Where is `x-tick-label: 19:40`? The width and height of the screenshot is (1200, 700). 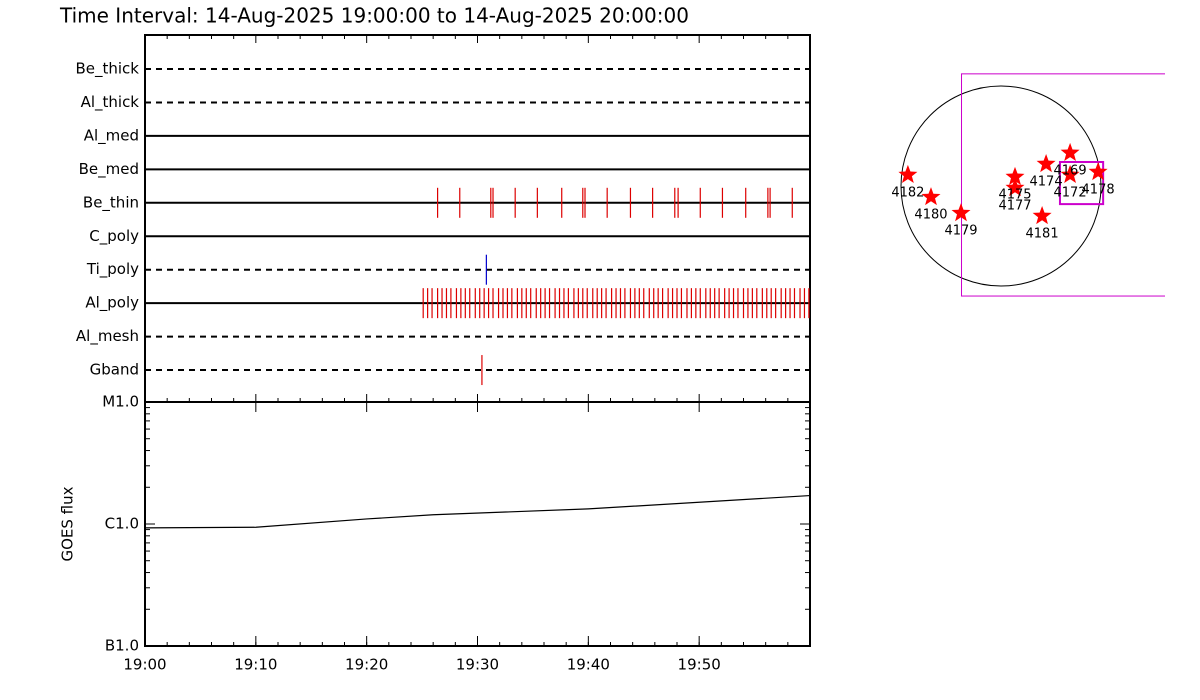 x-tick-label: 19:40 is located at coordinates (588, 665).